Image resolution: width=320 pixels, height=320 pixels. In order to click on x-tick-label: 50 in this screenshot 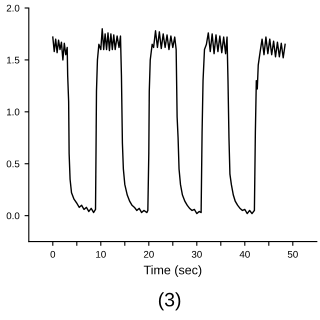, I will do `click(293, 254)`.